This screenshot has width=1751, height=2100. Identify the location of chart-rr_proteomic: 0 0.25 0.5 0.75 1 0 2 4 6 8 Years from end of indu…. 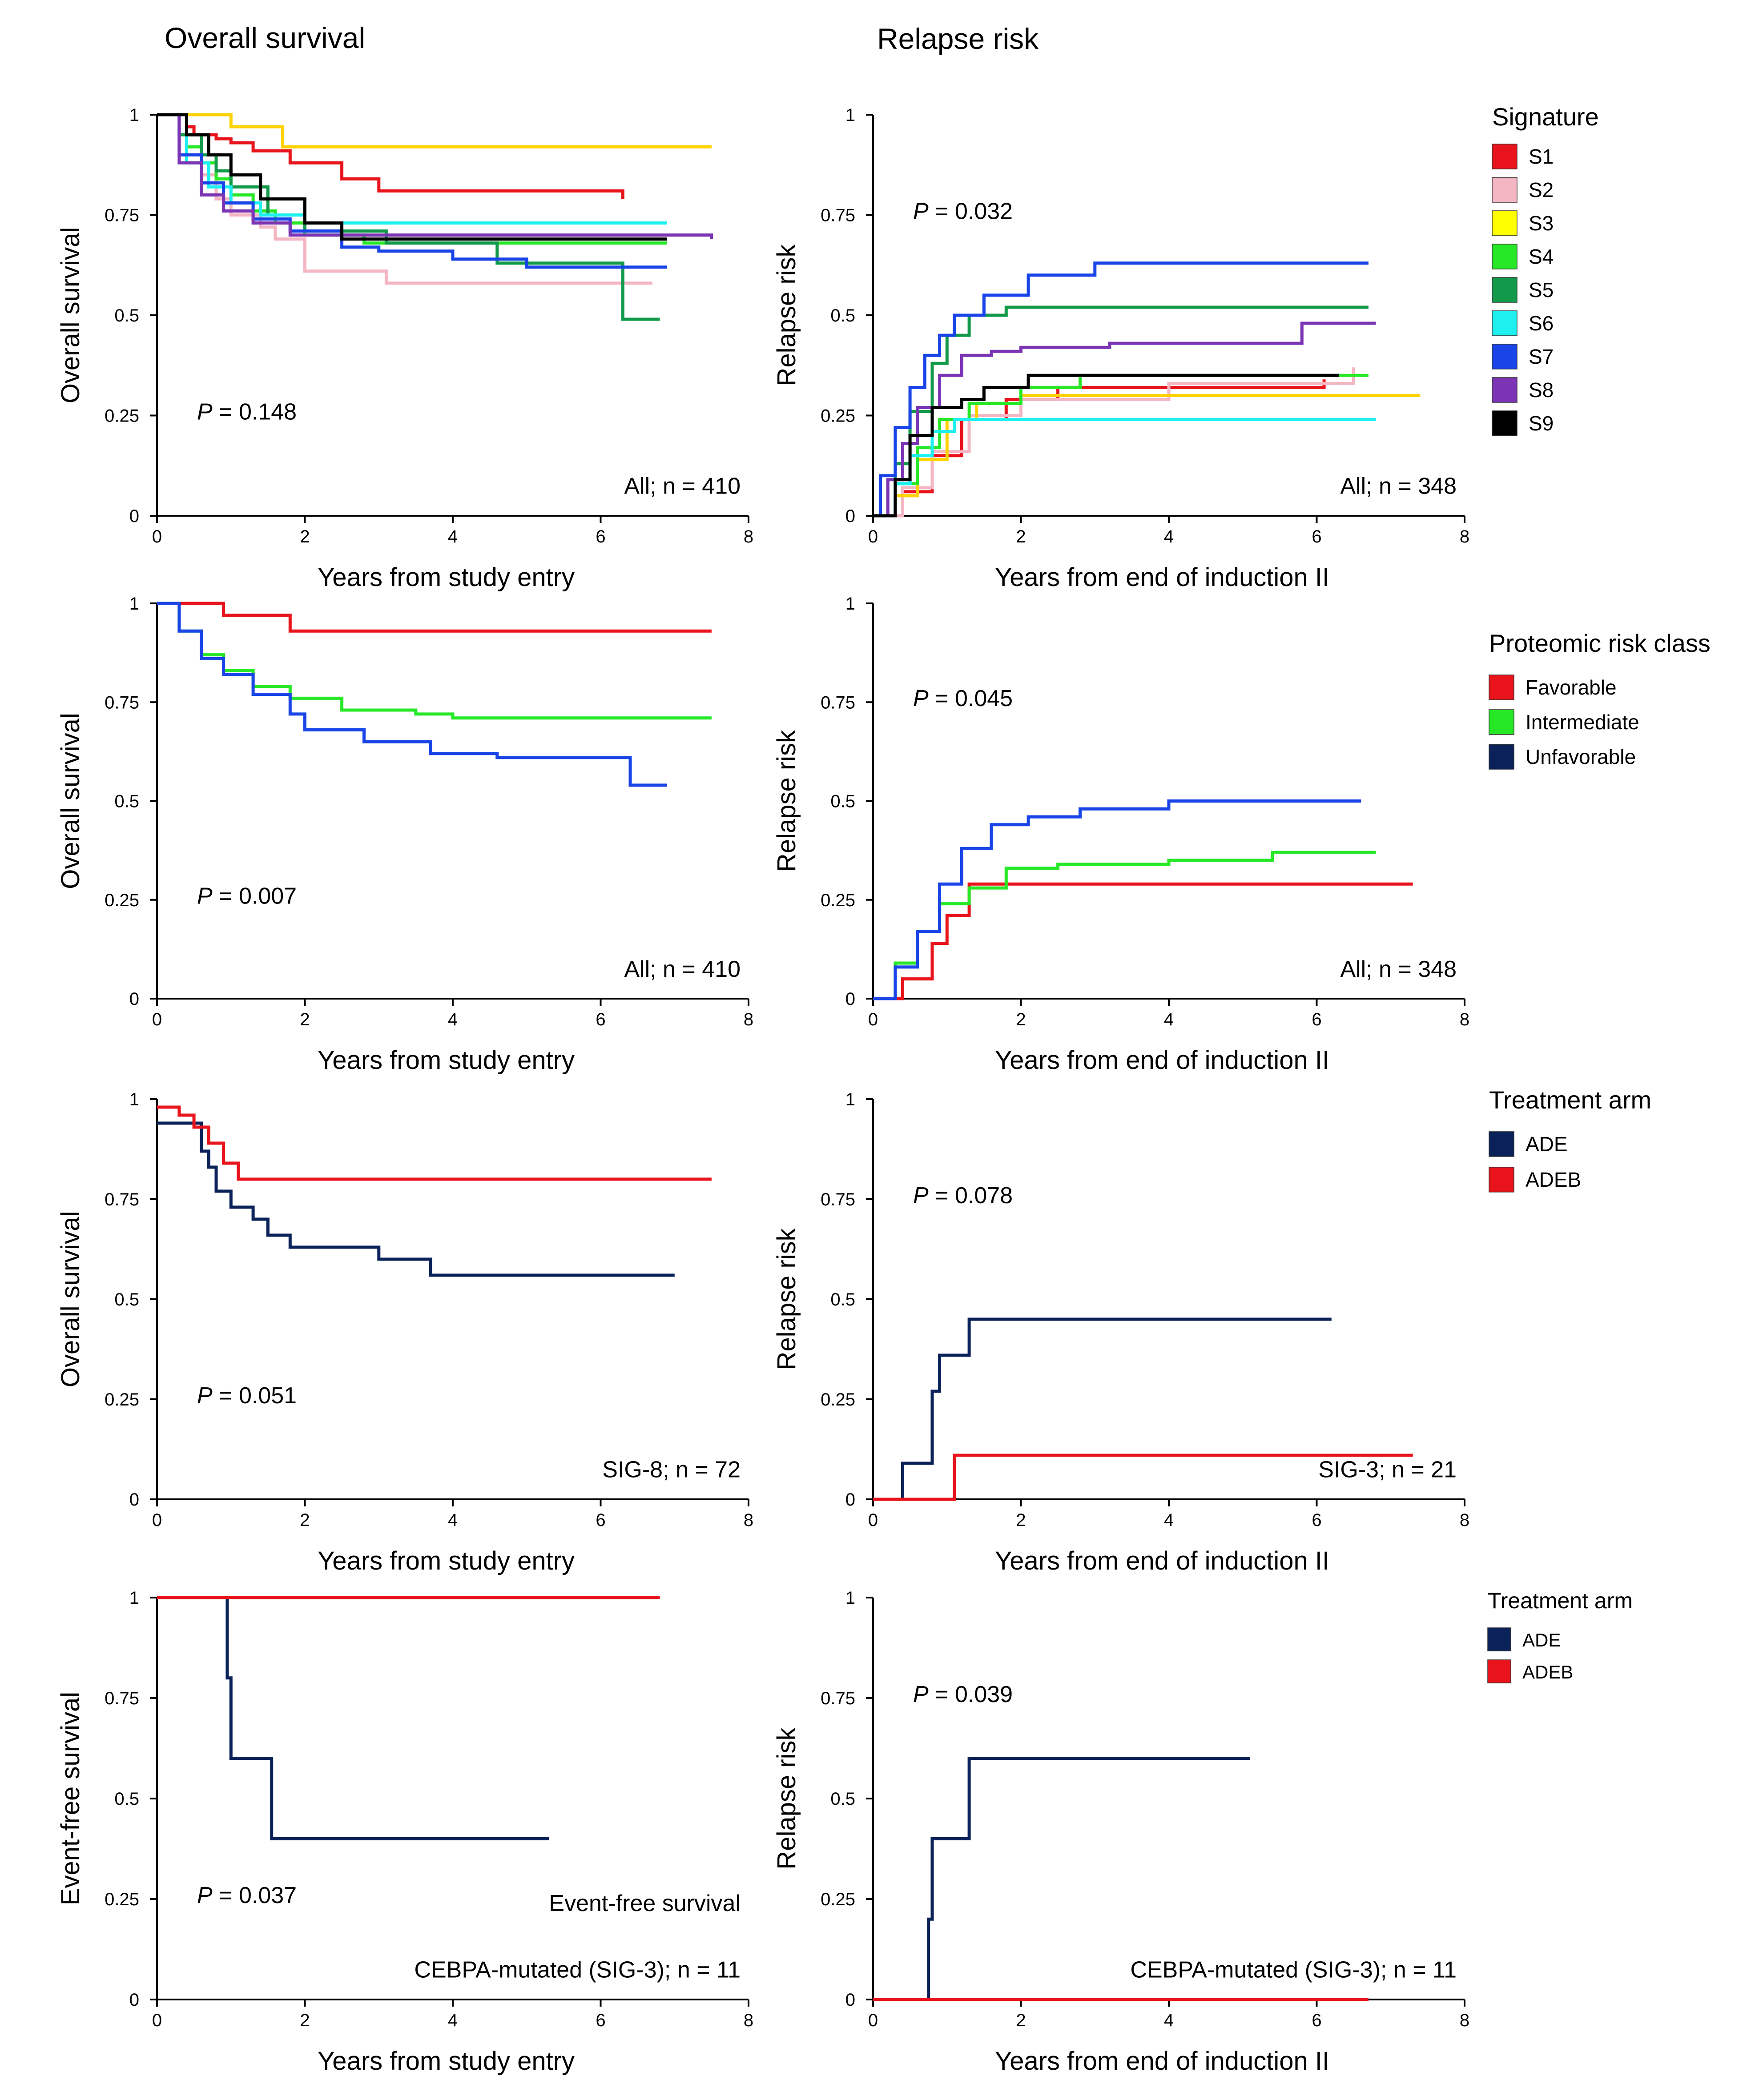
(1120, 834).